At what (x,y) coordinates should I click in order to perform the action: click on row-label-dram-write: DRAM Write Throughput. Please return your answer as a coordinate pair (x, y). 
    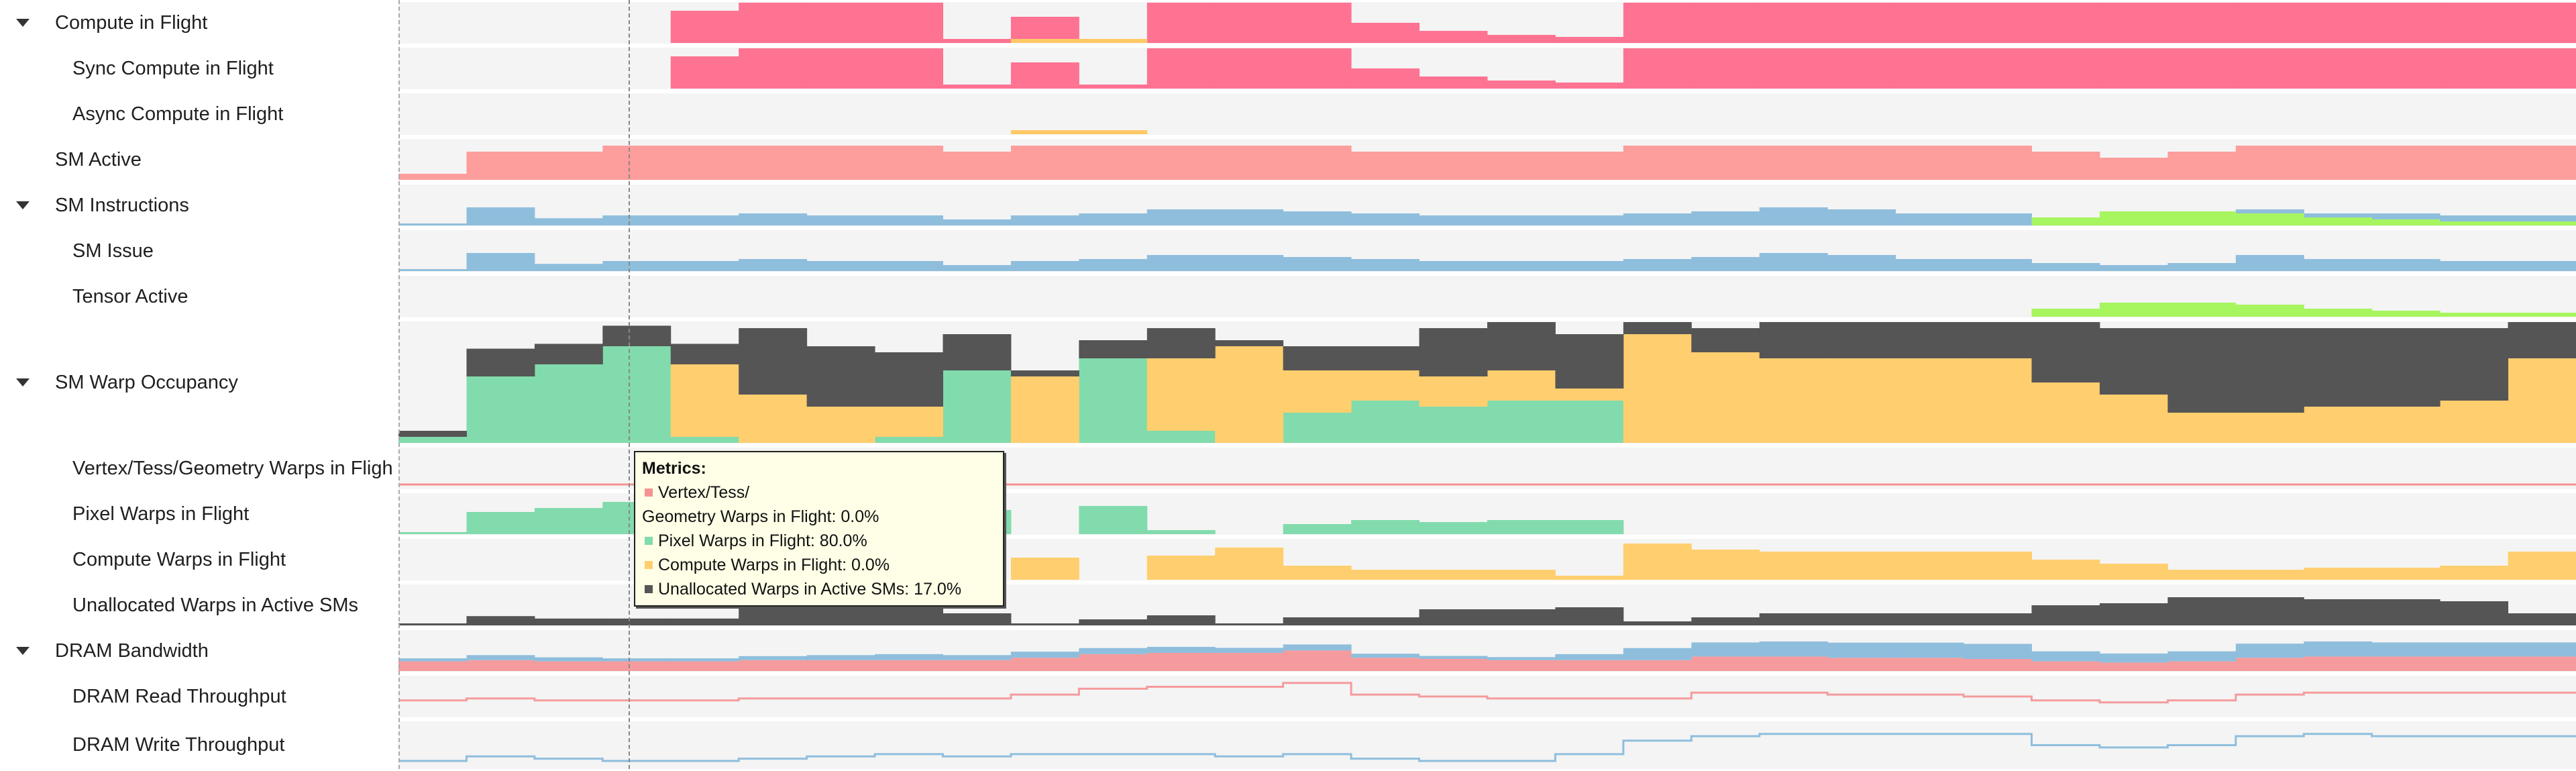
    Looking at the image, I should click on (199, 745).